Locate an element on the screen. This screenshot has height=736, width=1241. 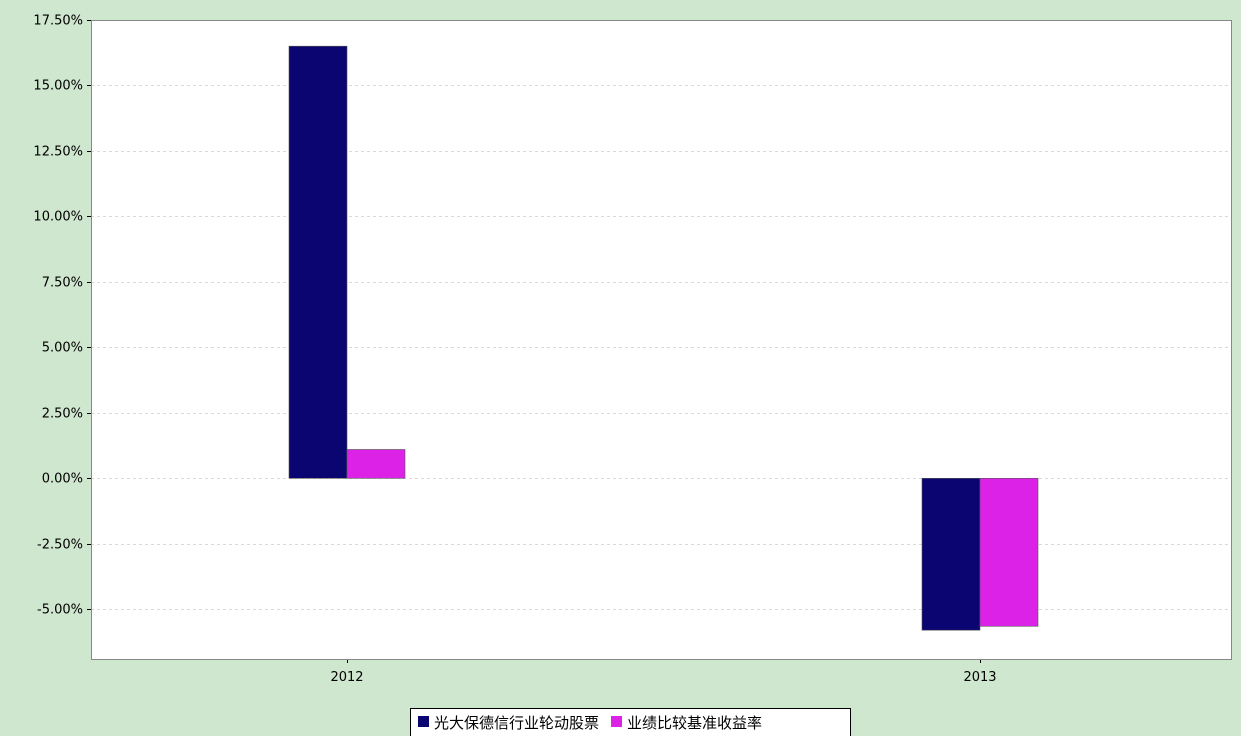
y-tick-label: 0.00% is located at coordinates (62, 479).